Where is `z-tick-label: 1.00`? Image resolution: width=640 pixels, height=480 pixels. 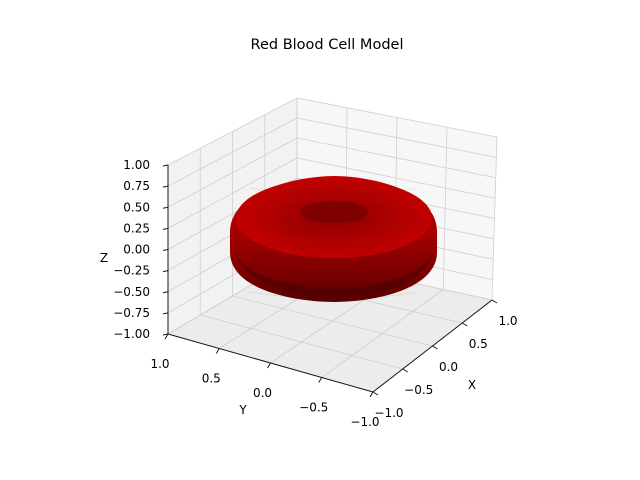
z-tick-label: 1.00 is located at coordinates (136, 165).